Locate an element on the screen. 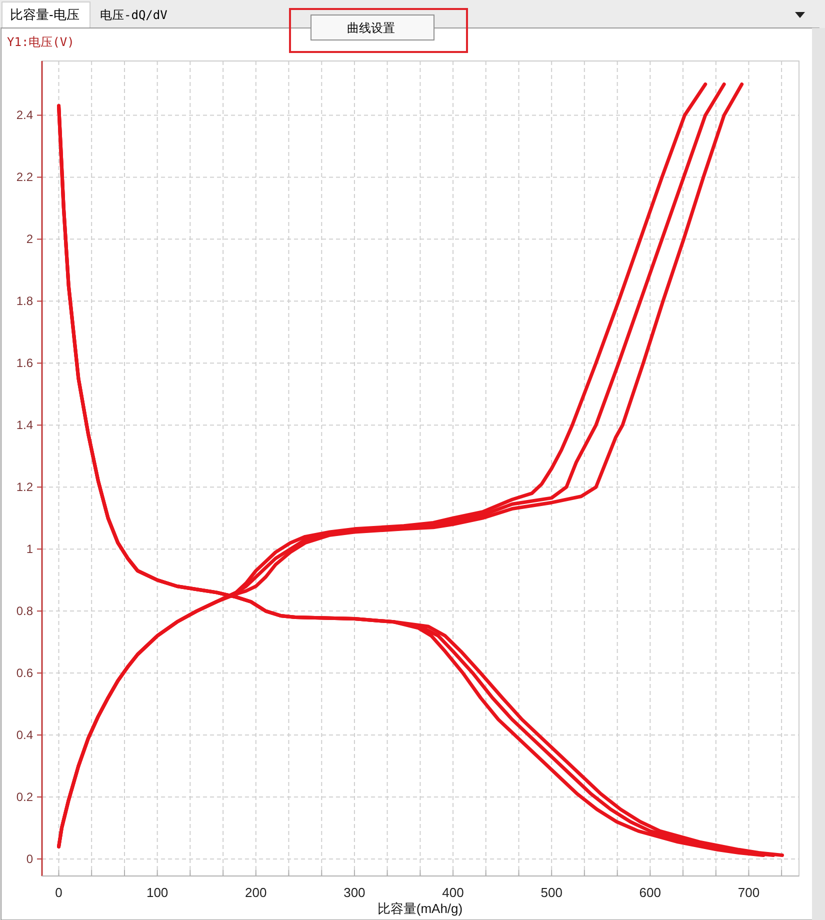 Image resolution: width=825 pixels, height=920 pixels. text: 曲线设置 is located at coordinates (371, 28).